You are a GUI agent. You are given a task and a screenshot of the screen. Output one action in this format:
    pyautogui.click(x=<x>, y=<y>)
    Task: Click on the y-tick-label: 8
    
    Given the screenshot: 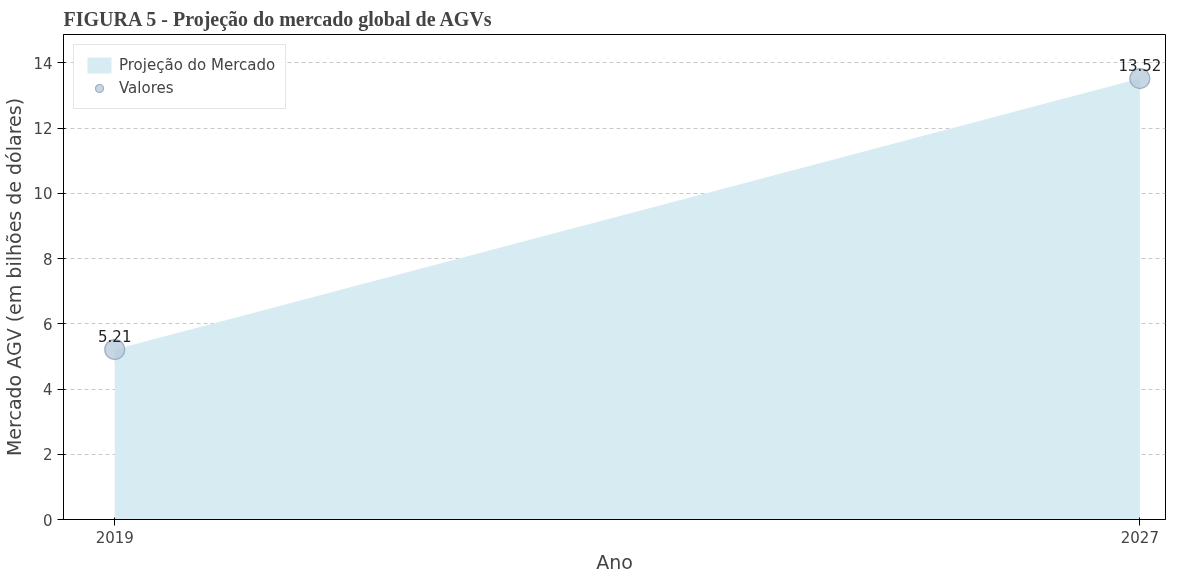 What is the action you would take?
    pyautogui.click(x=47, y=259)
    